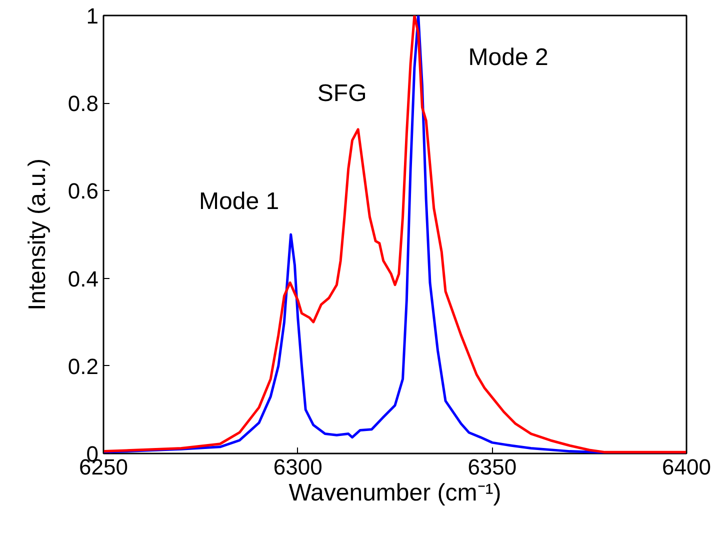  Describe the element at coordinates (686, 467) in the screenshot. I see `x-tick-label: 6400` at that location.